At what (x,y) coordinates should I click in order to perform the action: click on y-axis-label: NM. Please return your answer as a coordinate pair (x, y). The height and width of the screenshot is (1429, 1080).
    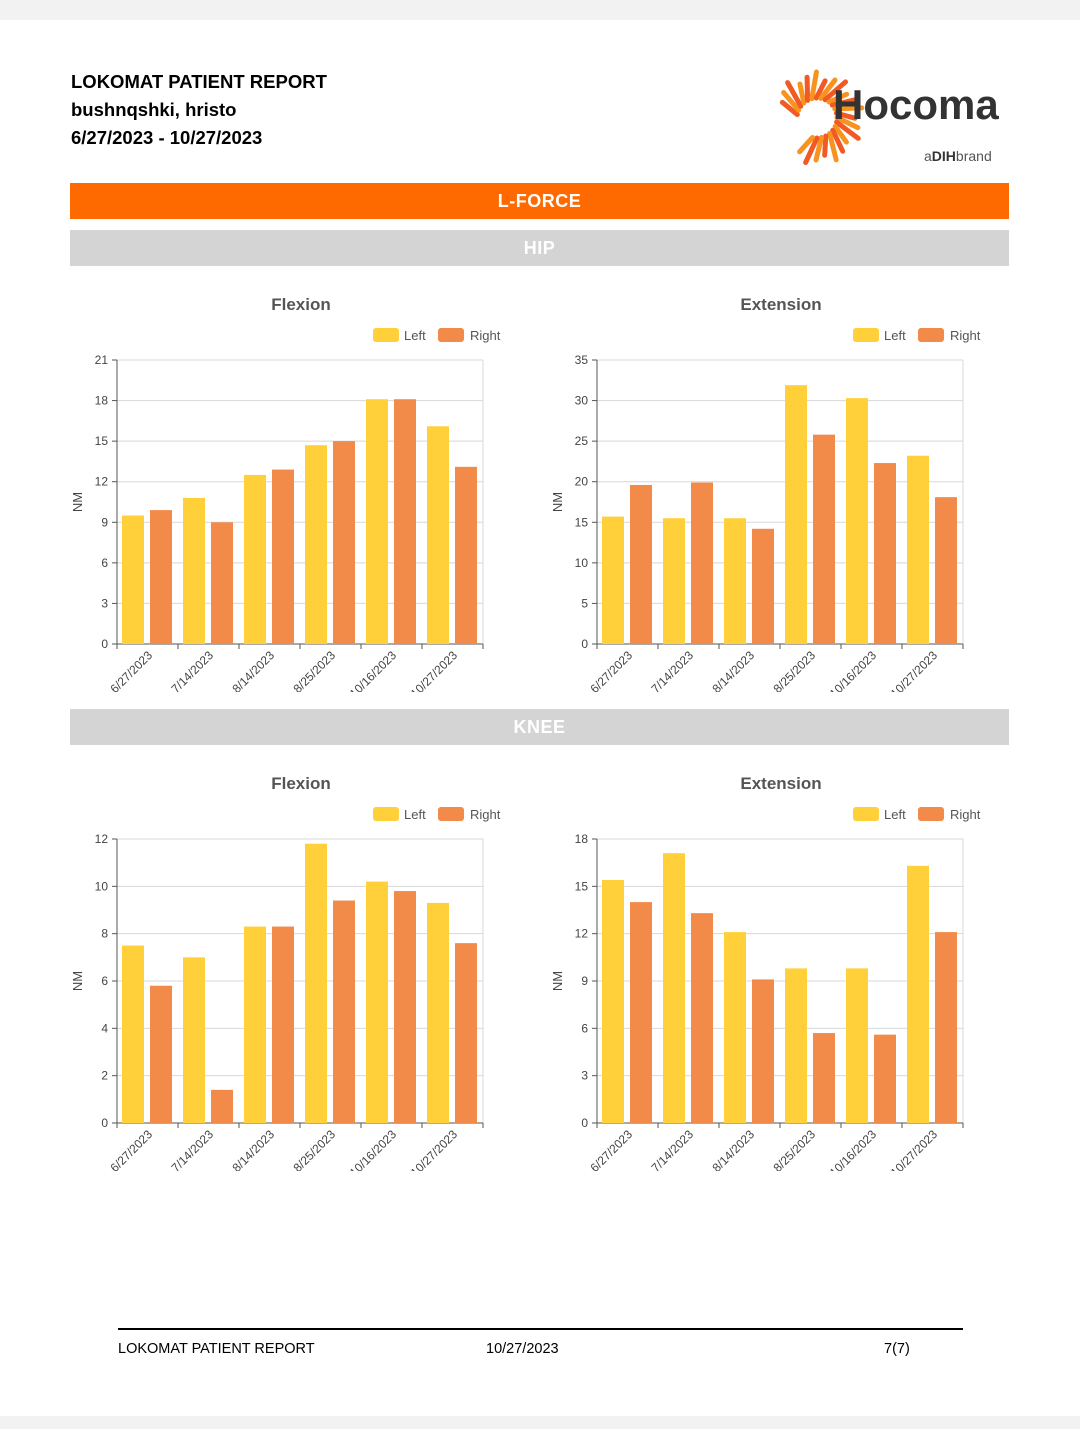
    Looking at the image, I should click on (77, 981).